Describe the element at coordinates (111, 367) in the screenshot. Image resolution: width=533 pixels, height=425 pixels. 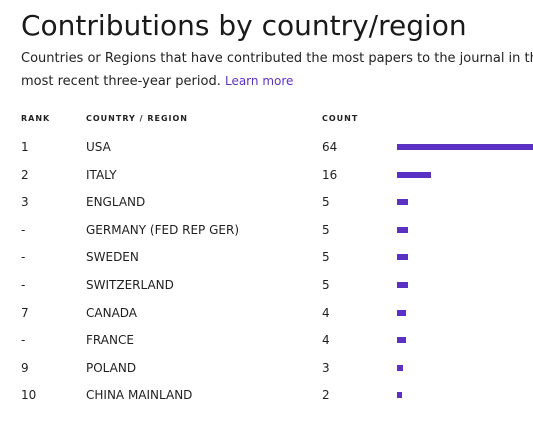
I see `country-cell: POLAND` at that location.